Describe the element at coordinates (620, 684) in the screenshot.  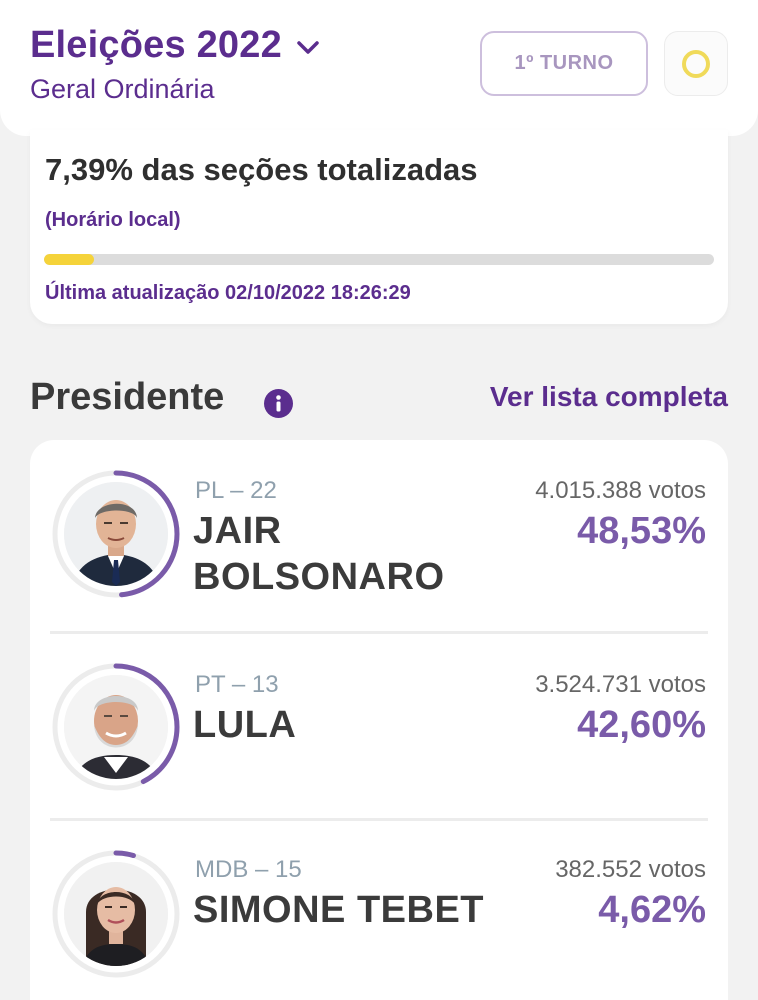
I see `candidate-votes: 3.524.731 votos` at that location.